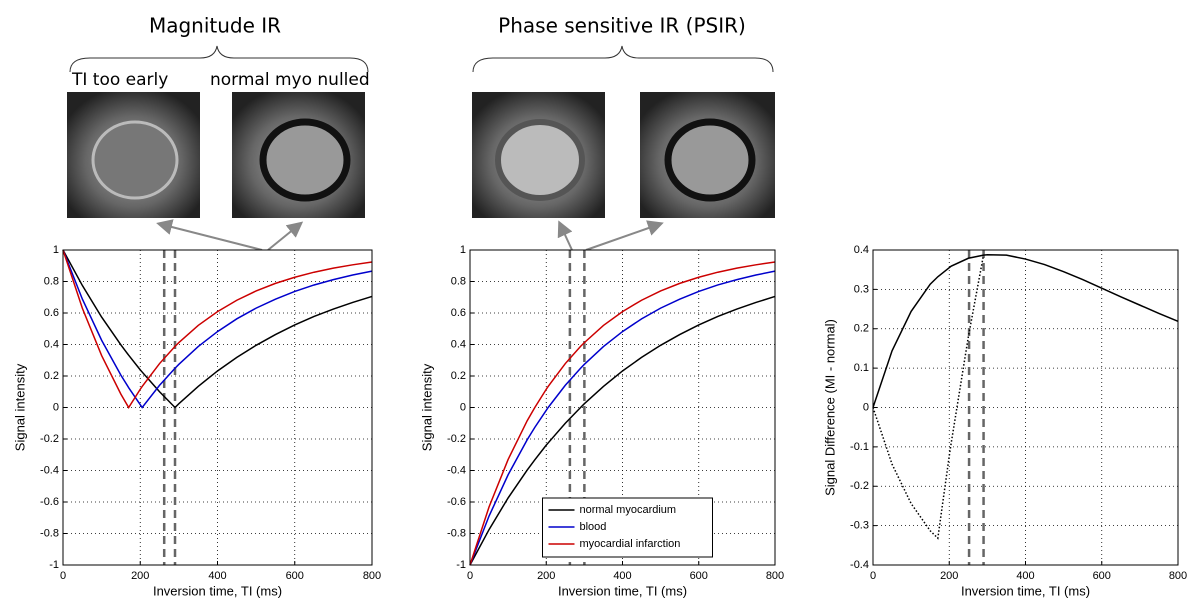  Describe the element at coordinates (861, 289) in the screenshot. I see `y-tick-label: 0.3` at that location.